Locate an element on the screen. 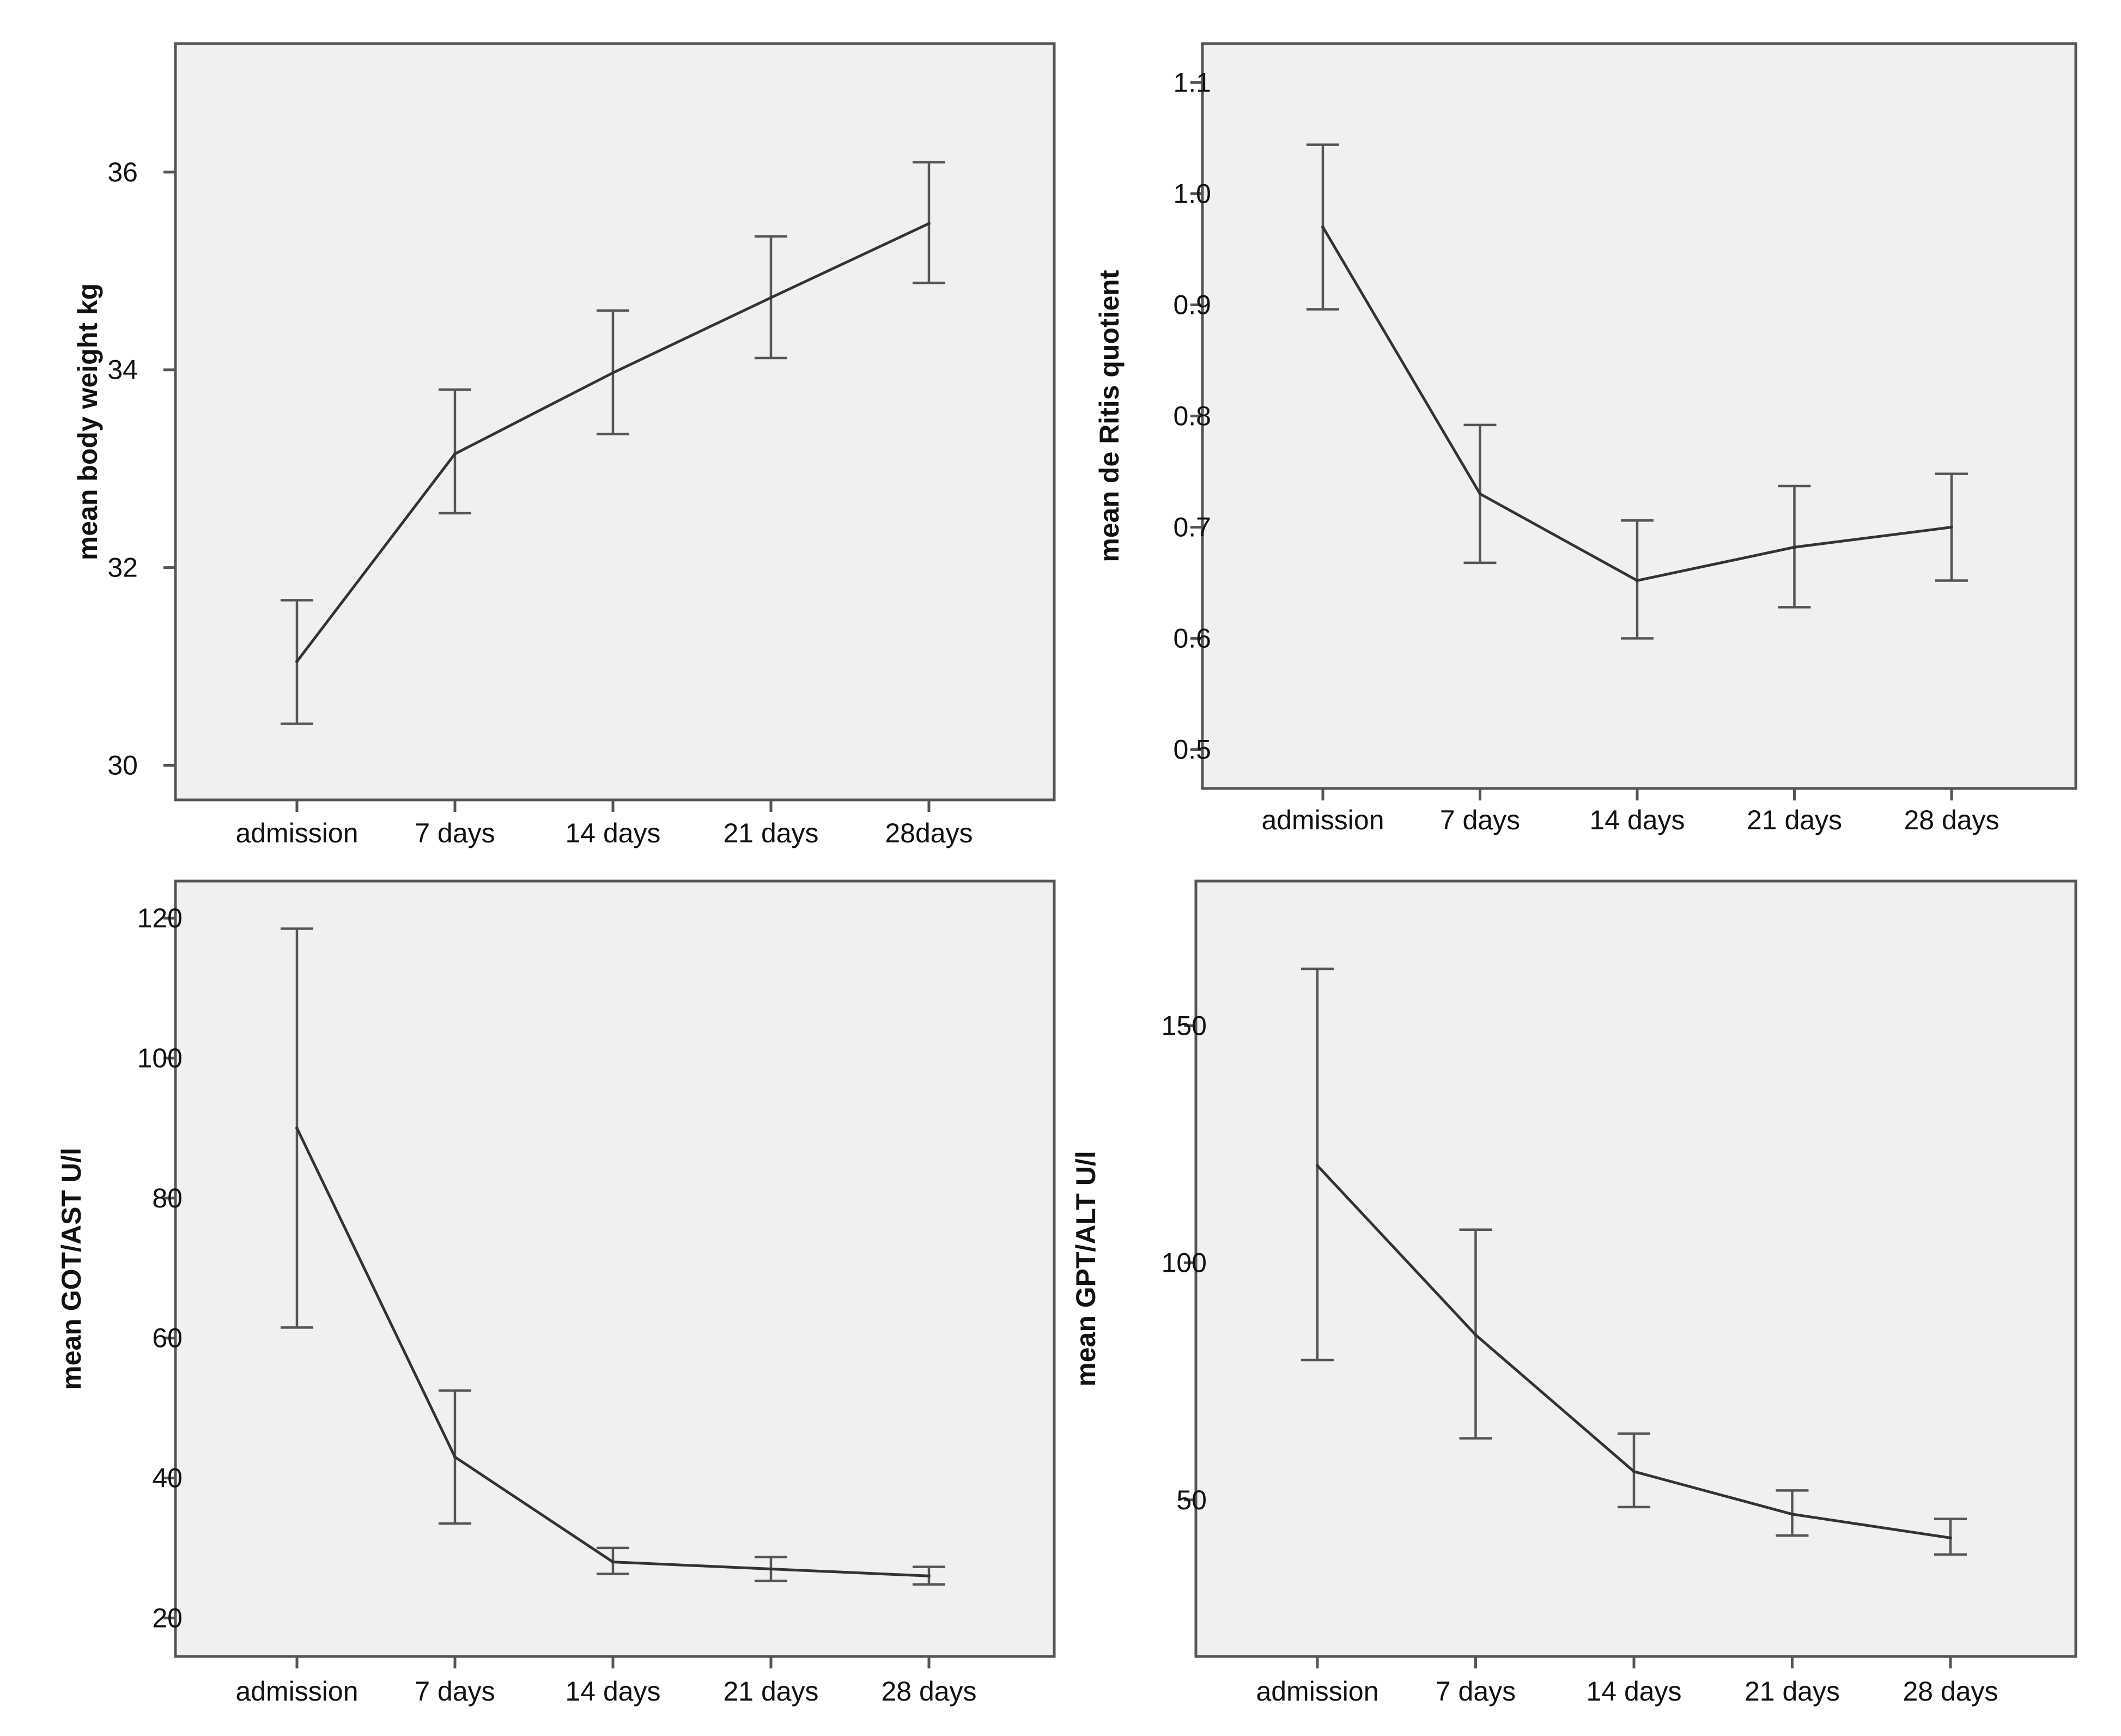  y-tick-label: 0.5 is located at coordinates (1192, 750).